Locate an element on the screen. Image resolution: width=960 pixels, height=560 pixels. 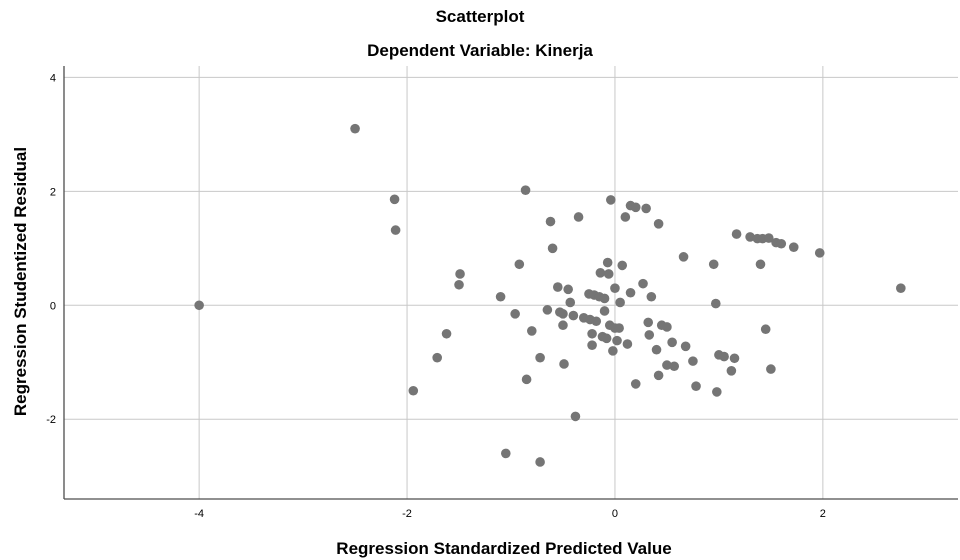
x-tick-label: -2 is located at coordinates (407, 514).